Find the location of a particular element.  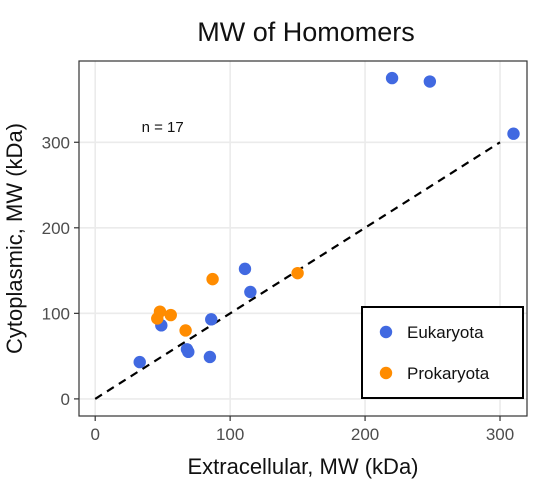

x-axis-label: Extracellular, MW (kDa) is located at coordinates (302, 466).